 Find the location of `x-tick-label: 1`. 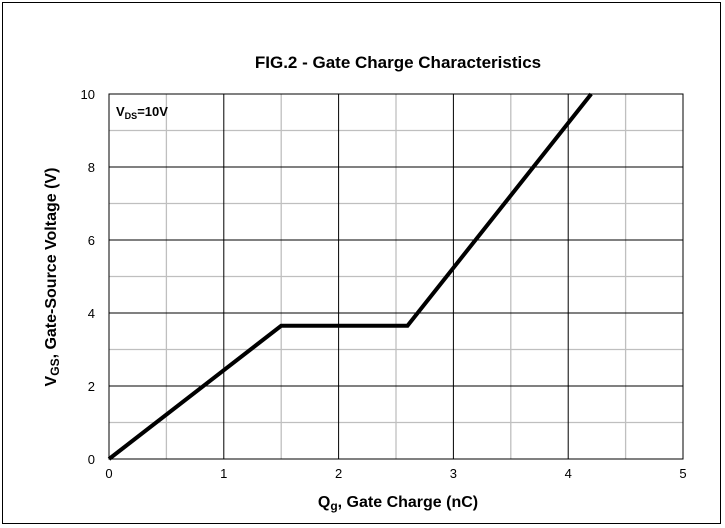

x-tick-label: 1 is located at coordinates (223, 473).